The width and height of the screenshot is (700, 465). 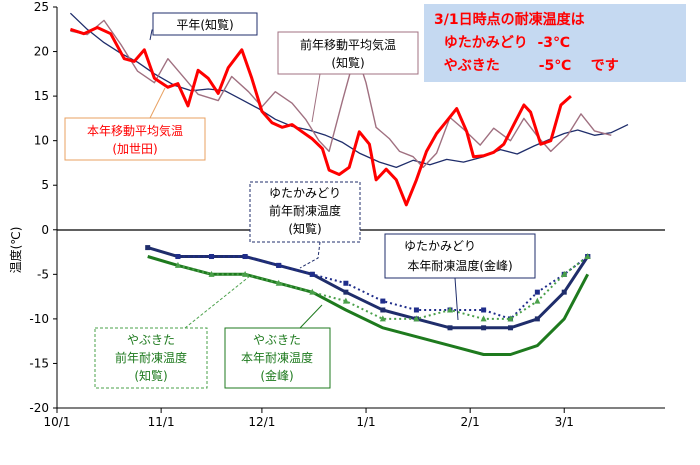 I want to click on callout-yabu-curr-box, so click(x=277, y=358).